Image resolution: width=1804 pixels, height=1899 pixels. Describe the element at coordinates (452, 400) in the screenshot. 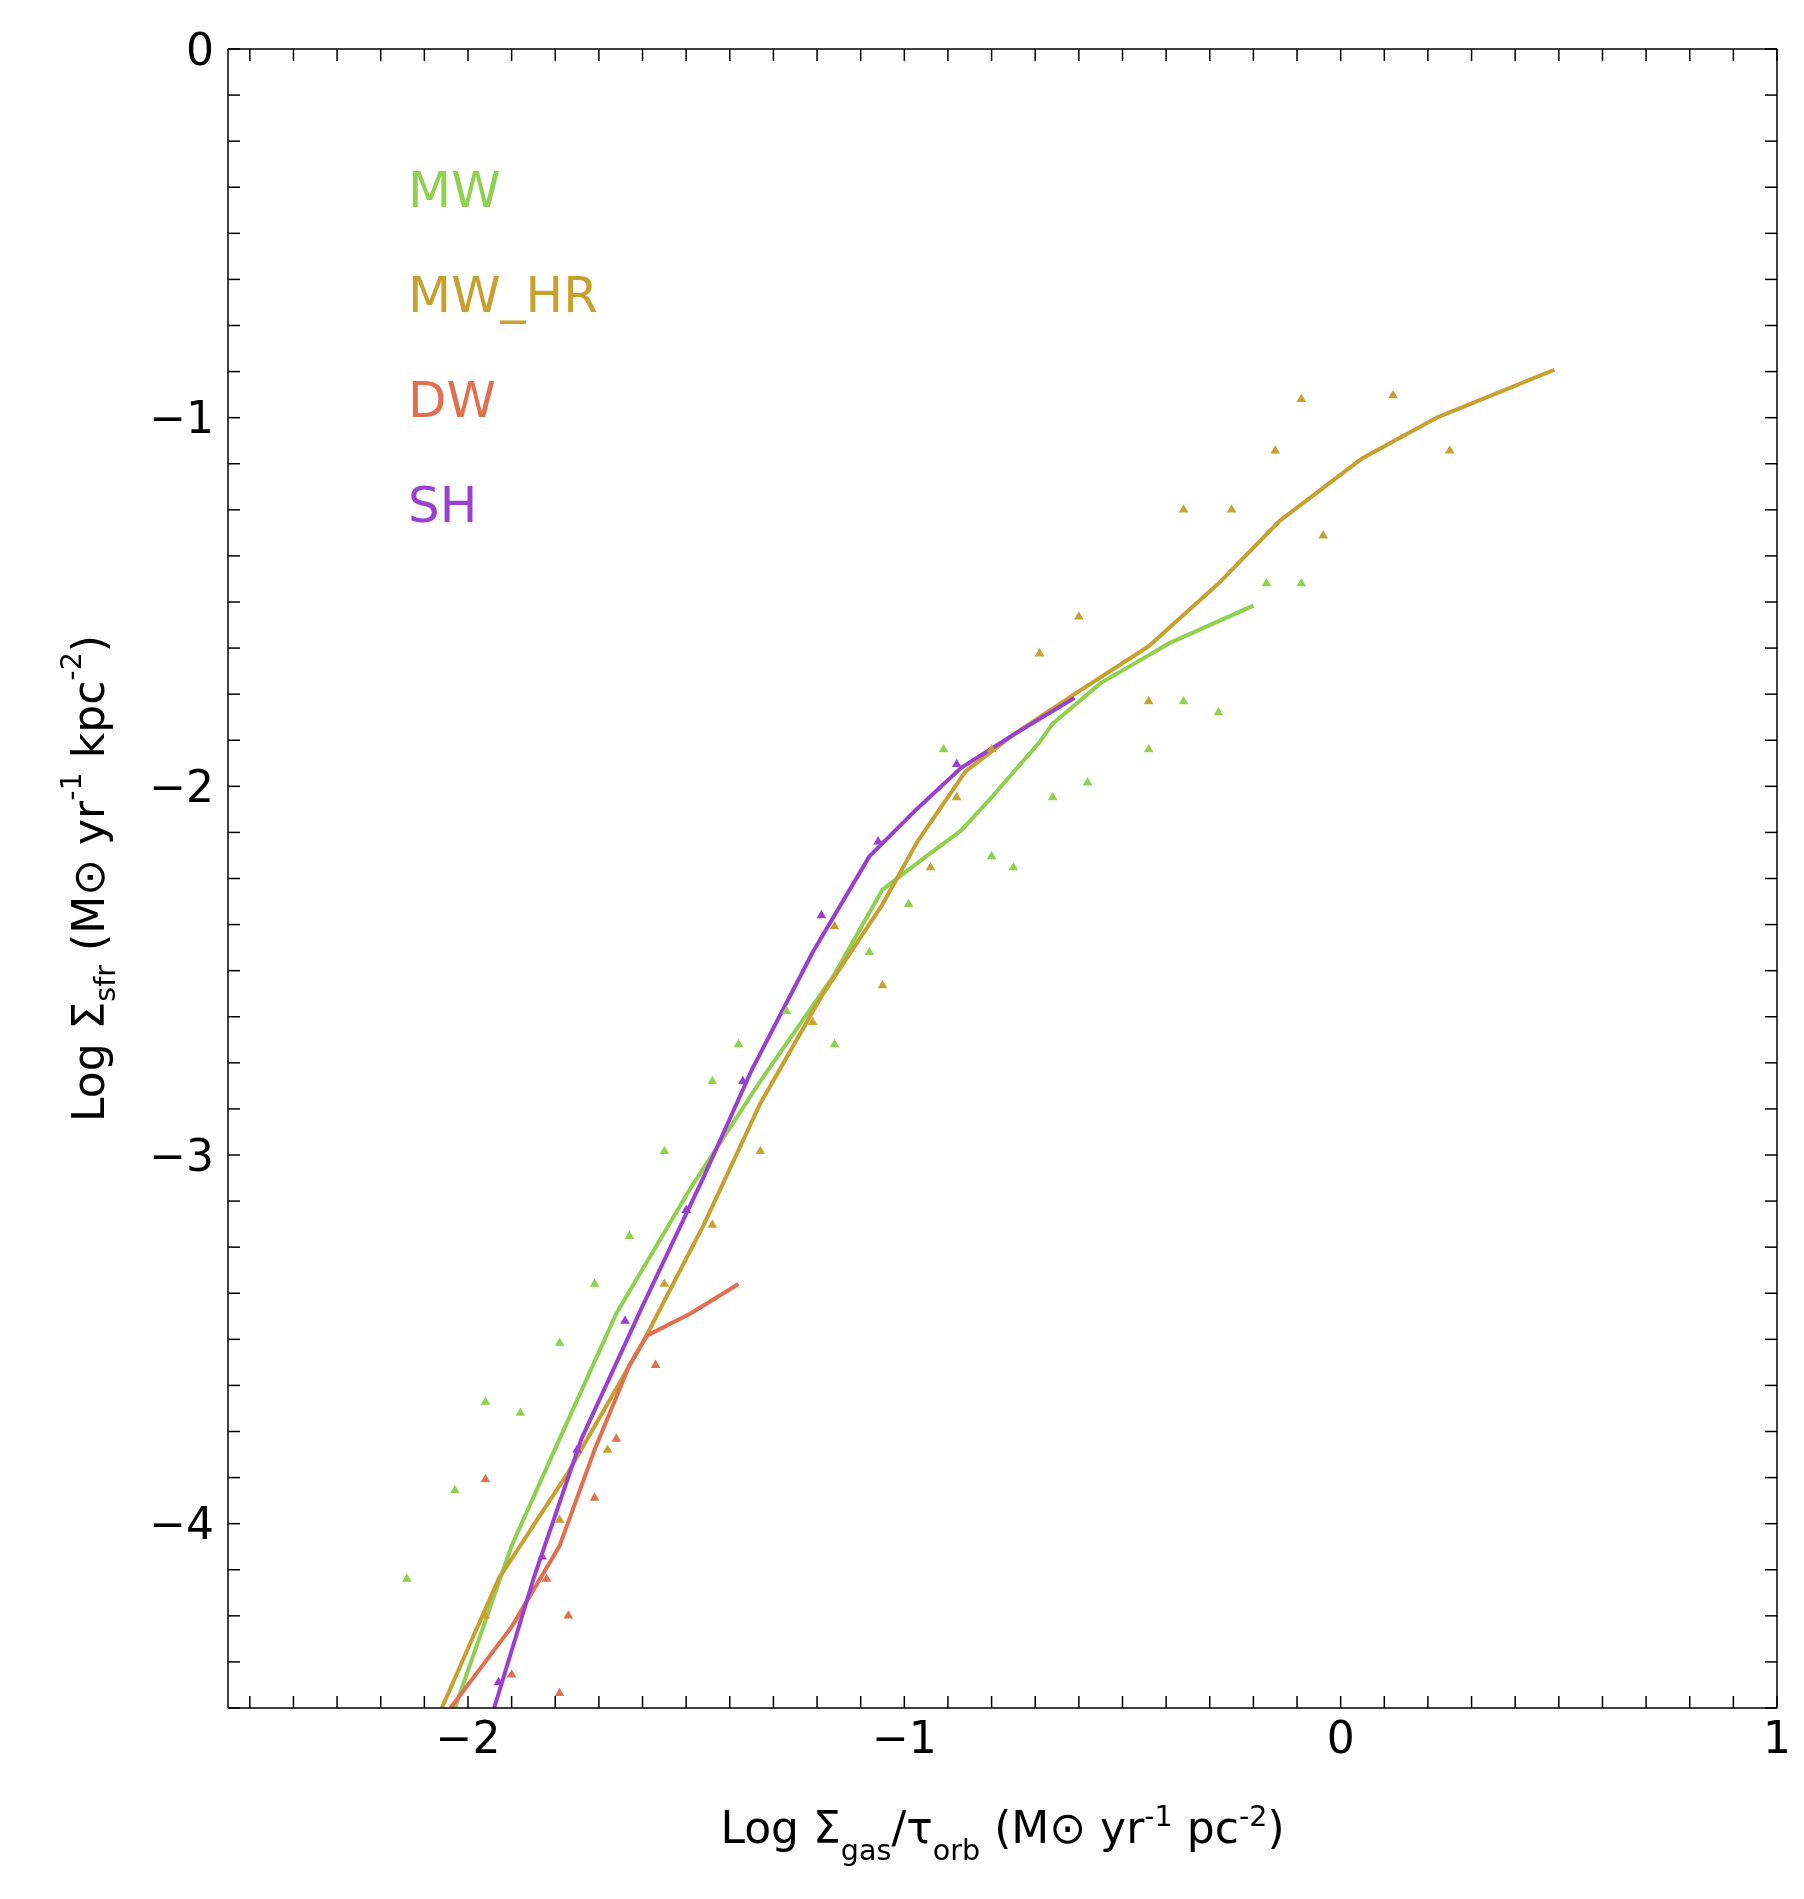

I see `text: DW` at that location.